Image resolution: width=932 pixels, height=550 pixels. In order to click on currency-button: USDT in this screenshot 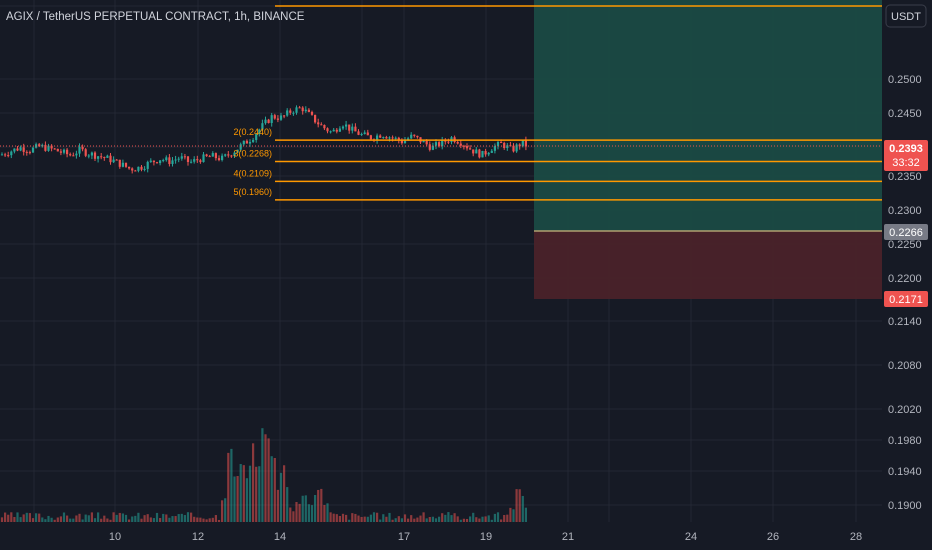, I will do `click(906, 16)`.